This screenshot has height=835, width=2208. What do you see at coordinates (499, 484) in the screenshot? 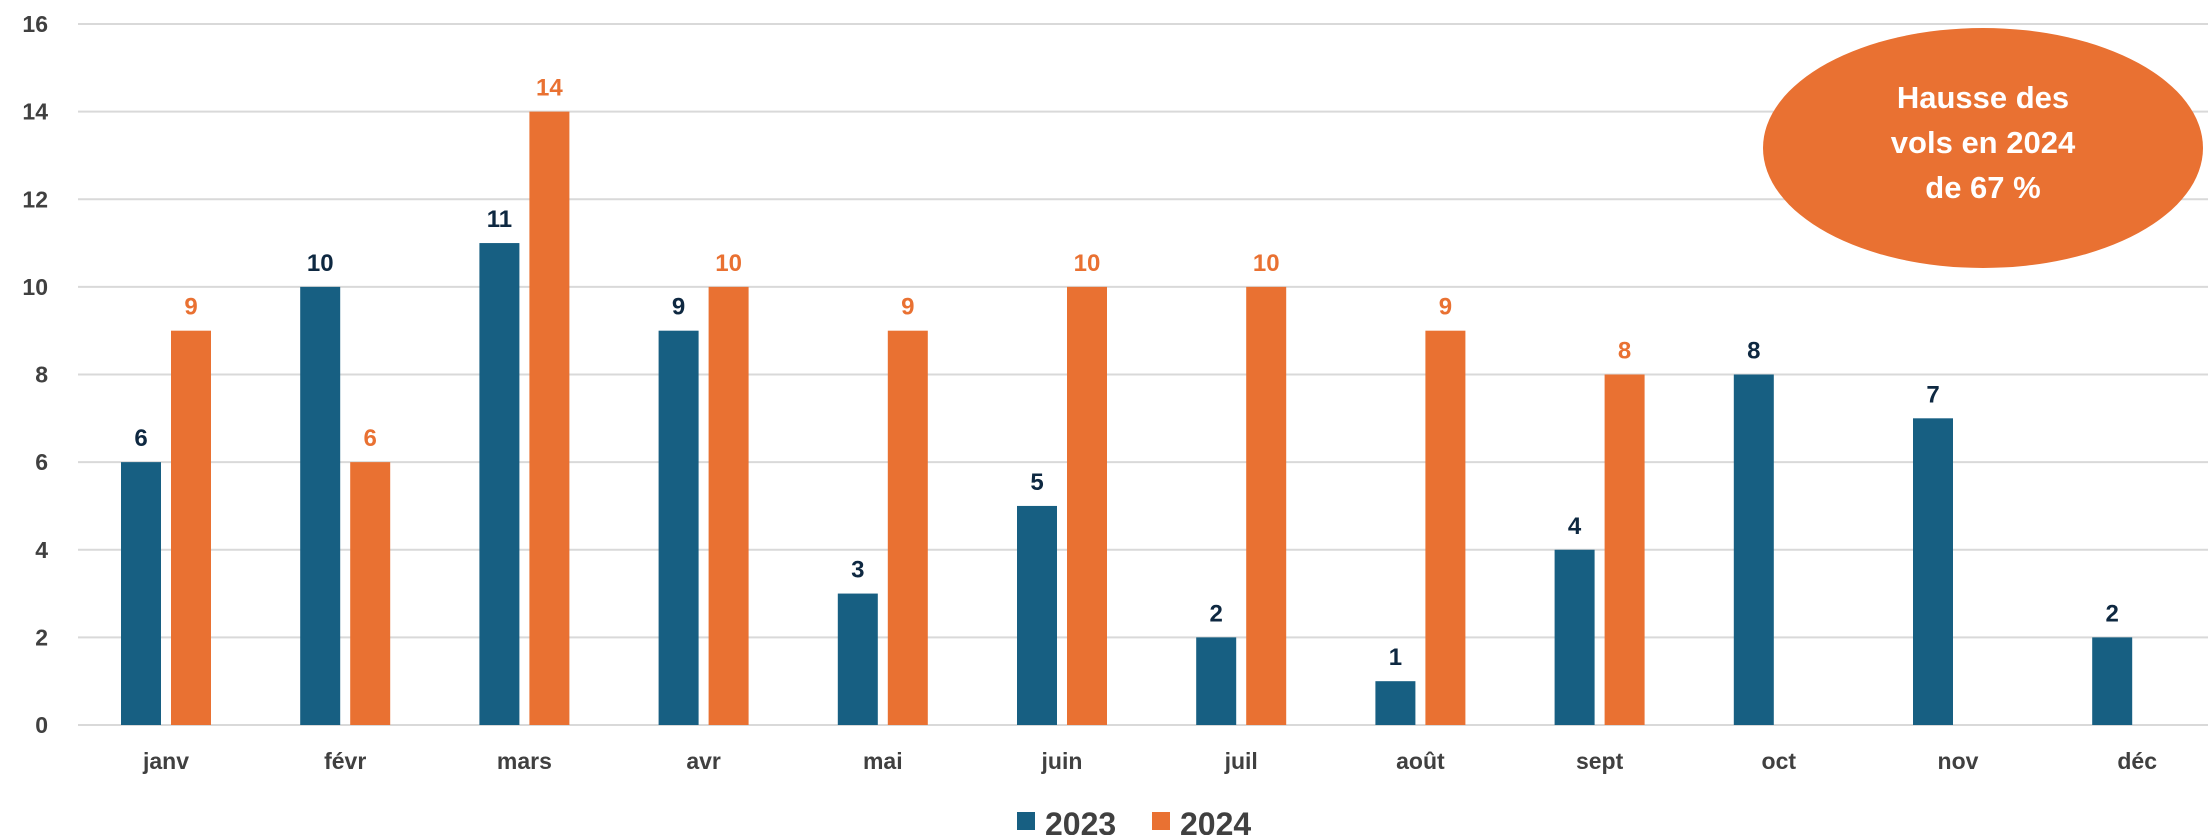
I see `bar-2023-mars` at bounding box center [499, 484].